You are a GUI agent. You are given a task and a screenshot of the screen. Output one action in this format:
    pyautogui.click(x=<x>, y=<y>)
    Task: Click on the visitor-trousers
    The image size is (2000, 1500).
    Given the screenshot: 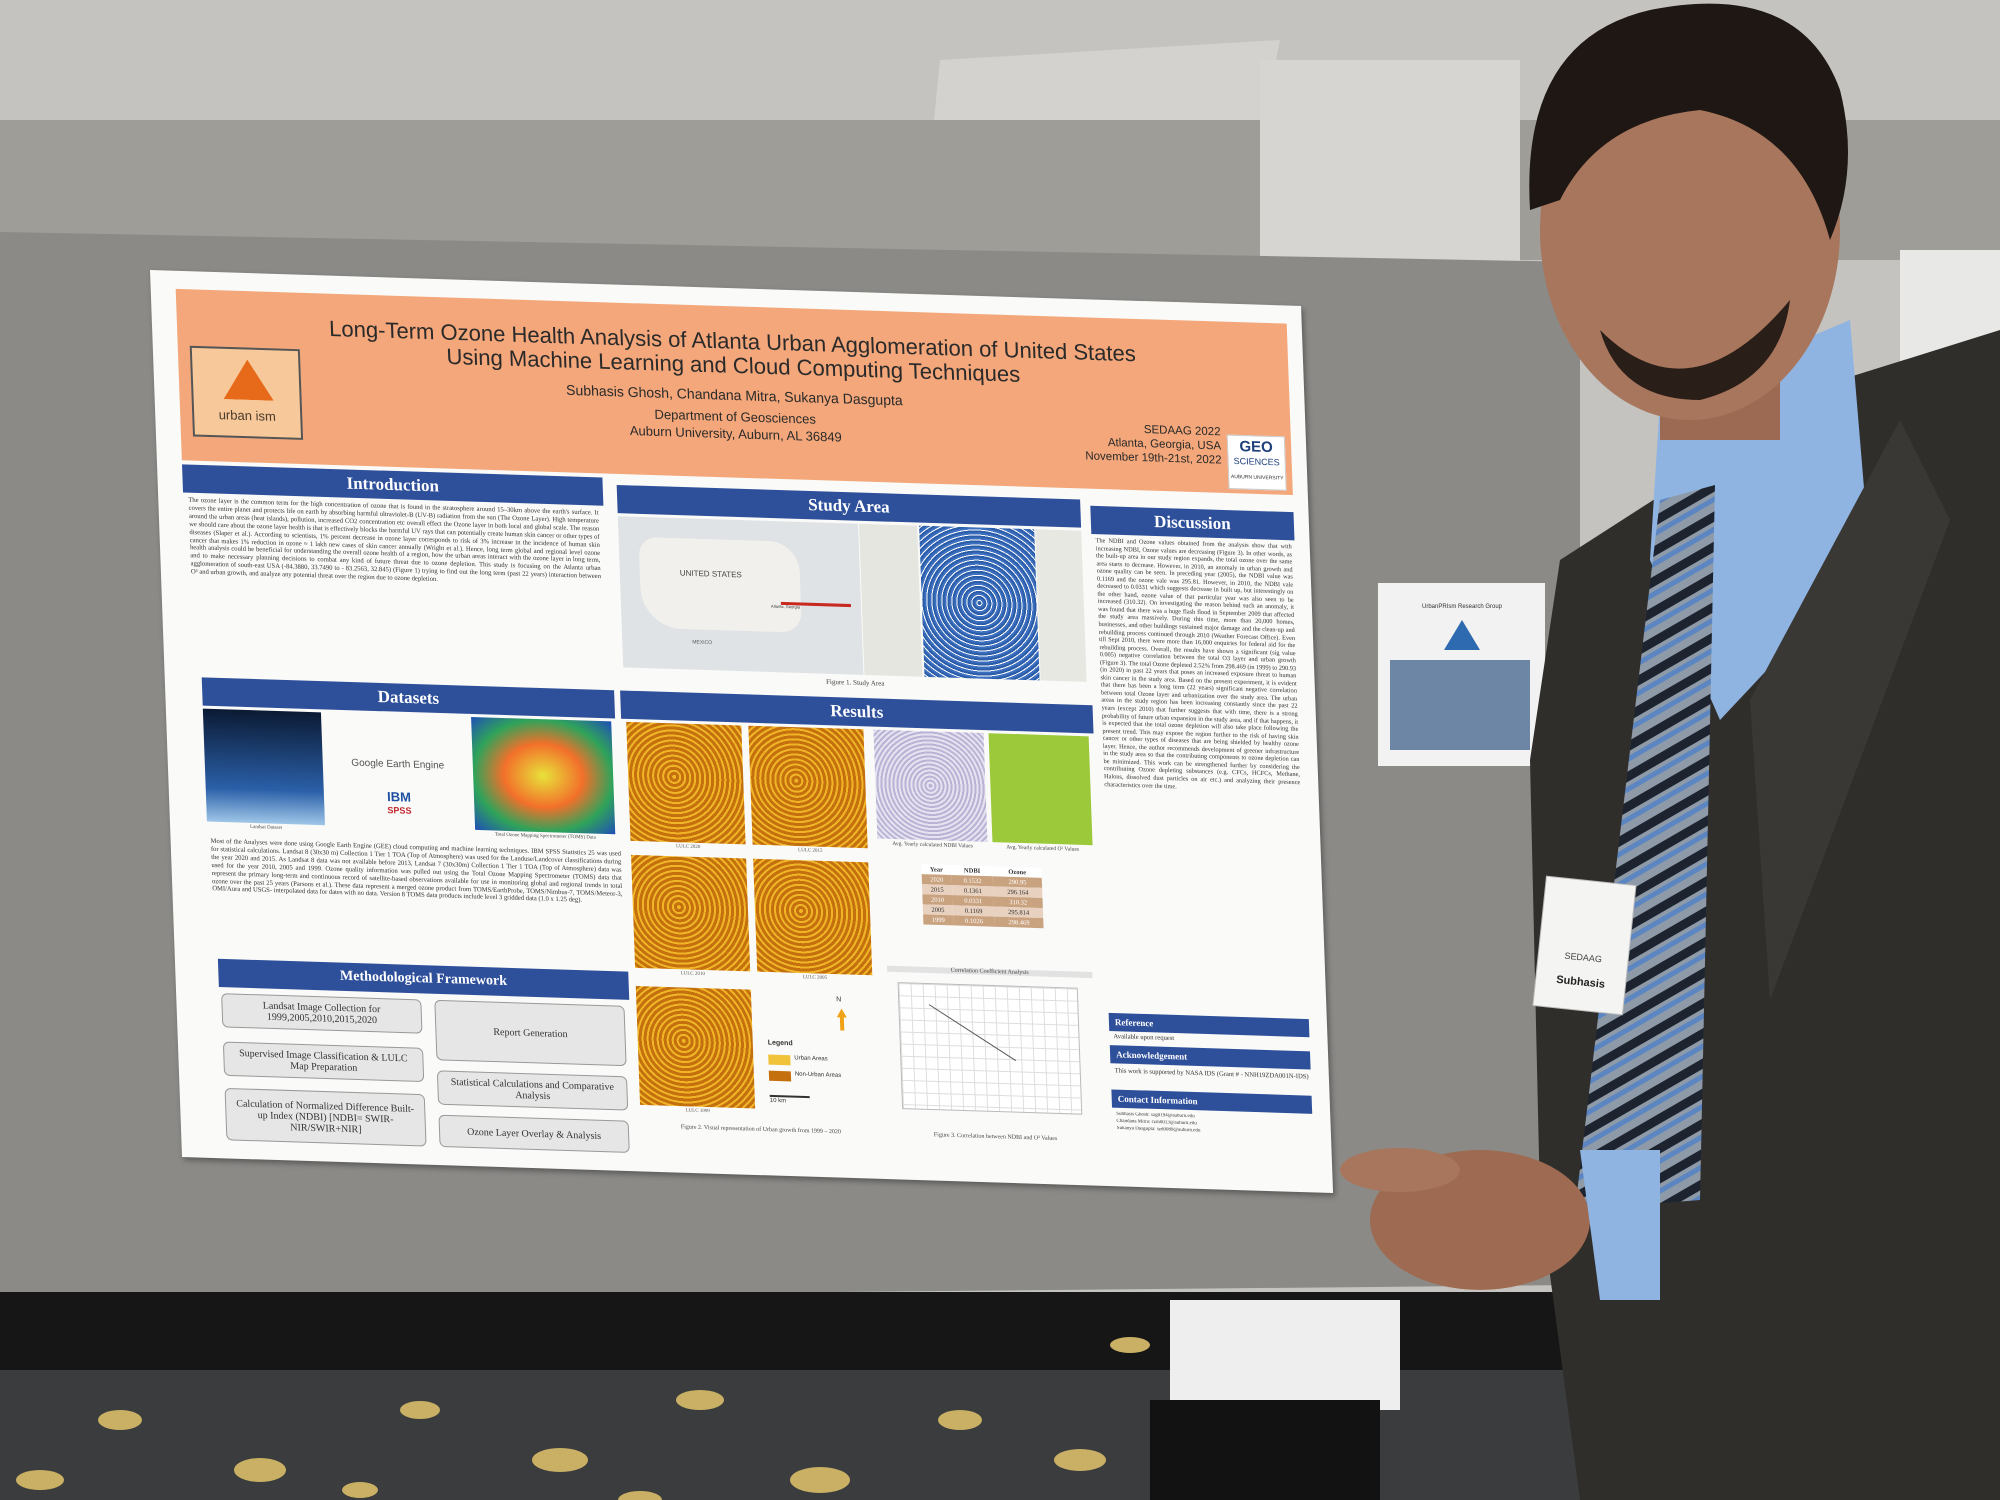 What is the action you would take?
    pyautogui.click(x=1265, y=1450)
    